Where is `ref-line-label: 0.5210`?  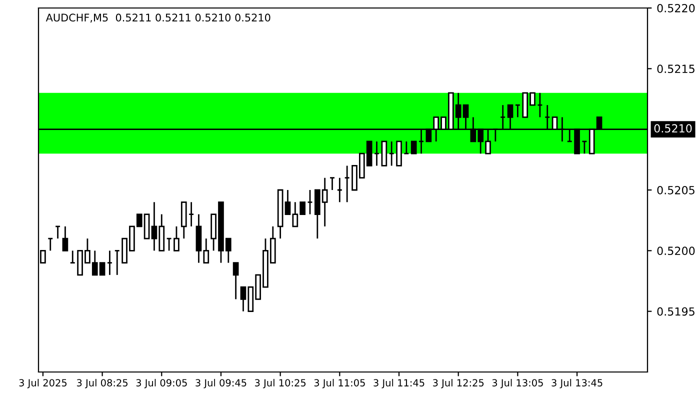 ref-line-label: 0.5210 is located at coordinates (673, 128).